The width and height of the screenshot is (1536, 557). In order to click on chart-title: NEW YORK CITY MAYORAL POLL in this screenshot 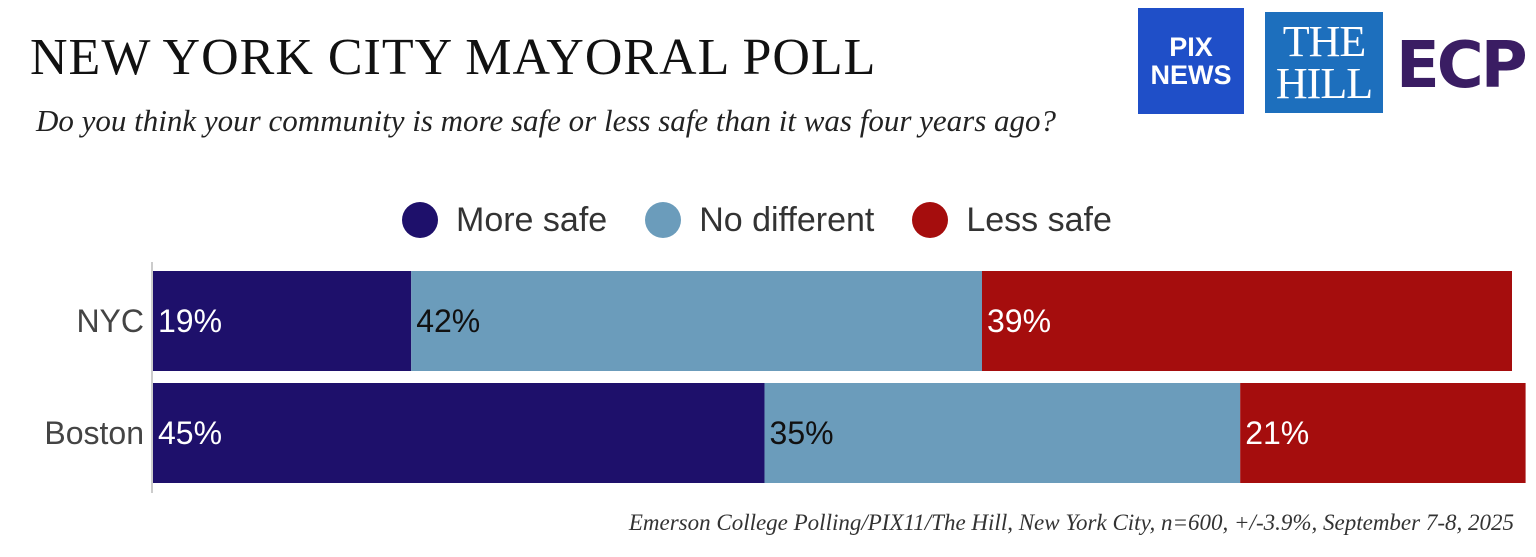, I will do `click(453, 57)`.